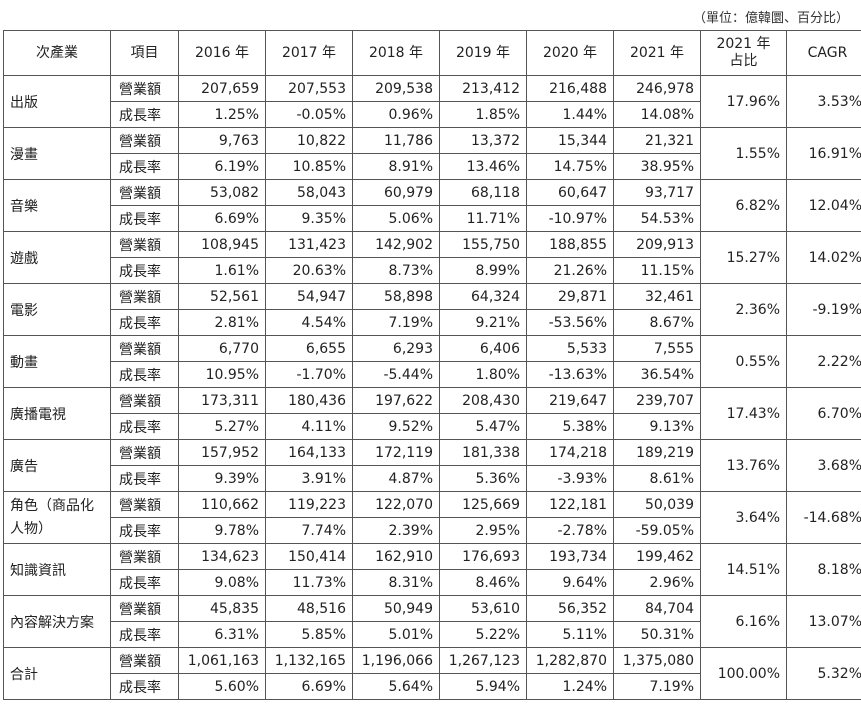 This screenshot has width=861, height=707. What do you see at coordinates (309, 244) in the screenshot?
I see `revenue-cell: 131,423` at bounding box center [309, 244].